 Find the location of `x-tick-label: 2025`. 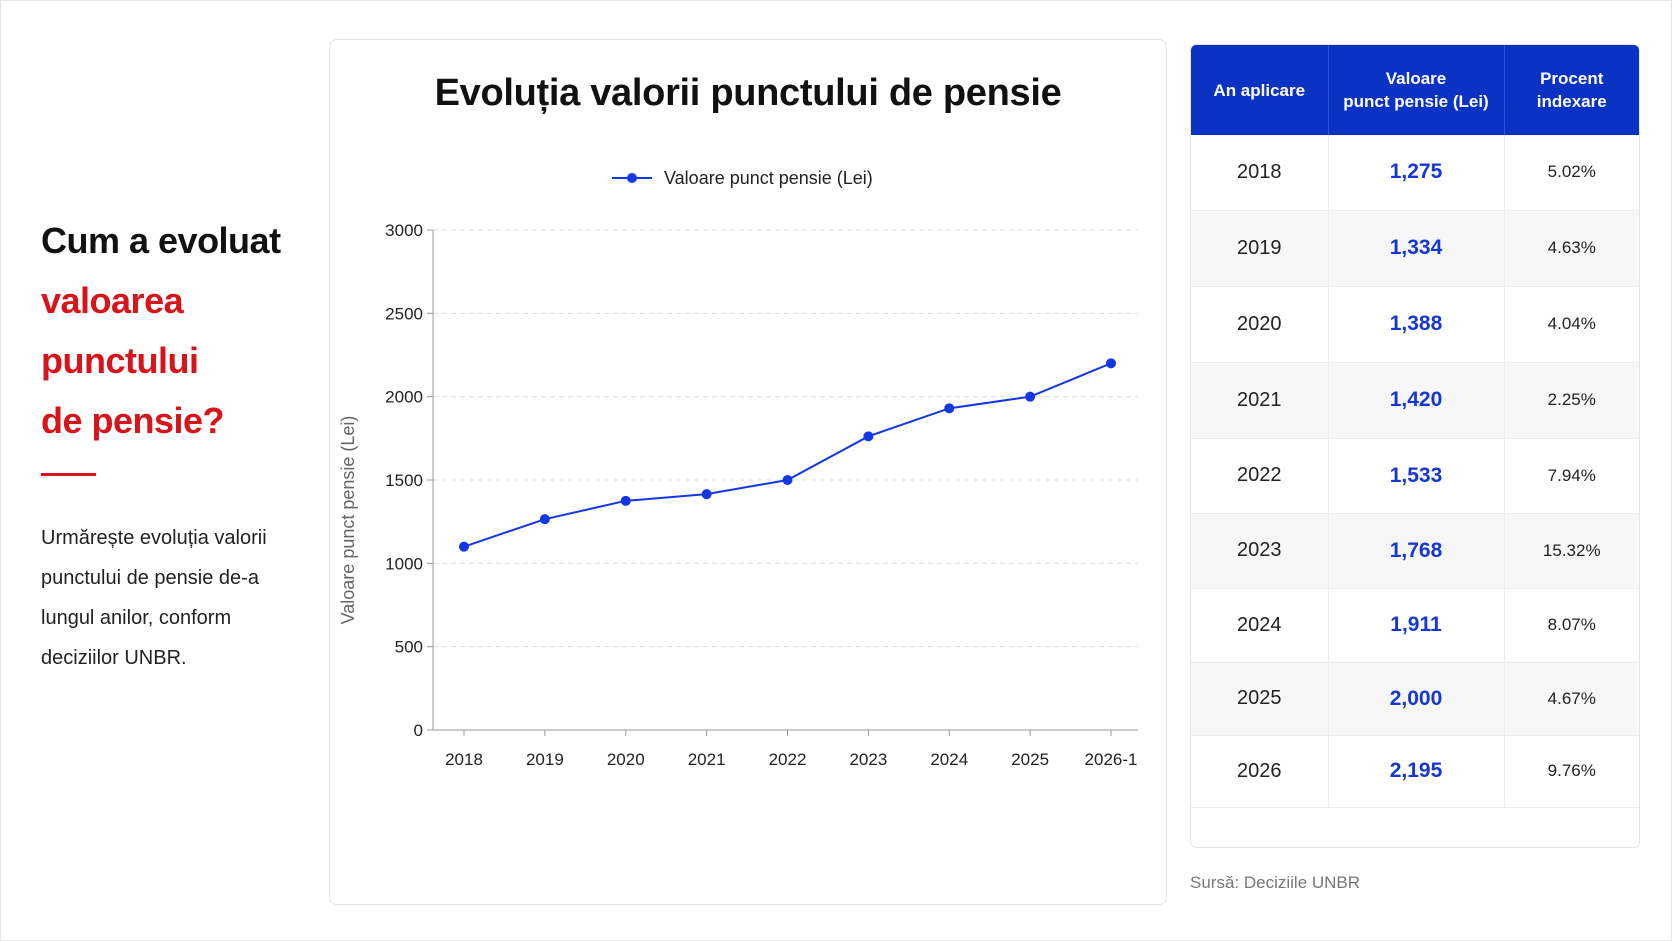

x-tick-label: 2025 is located at coordinates (1030, 759).